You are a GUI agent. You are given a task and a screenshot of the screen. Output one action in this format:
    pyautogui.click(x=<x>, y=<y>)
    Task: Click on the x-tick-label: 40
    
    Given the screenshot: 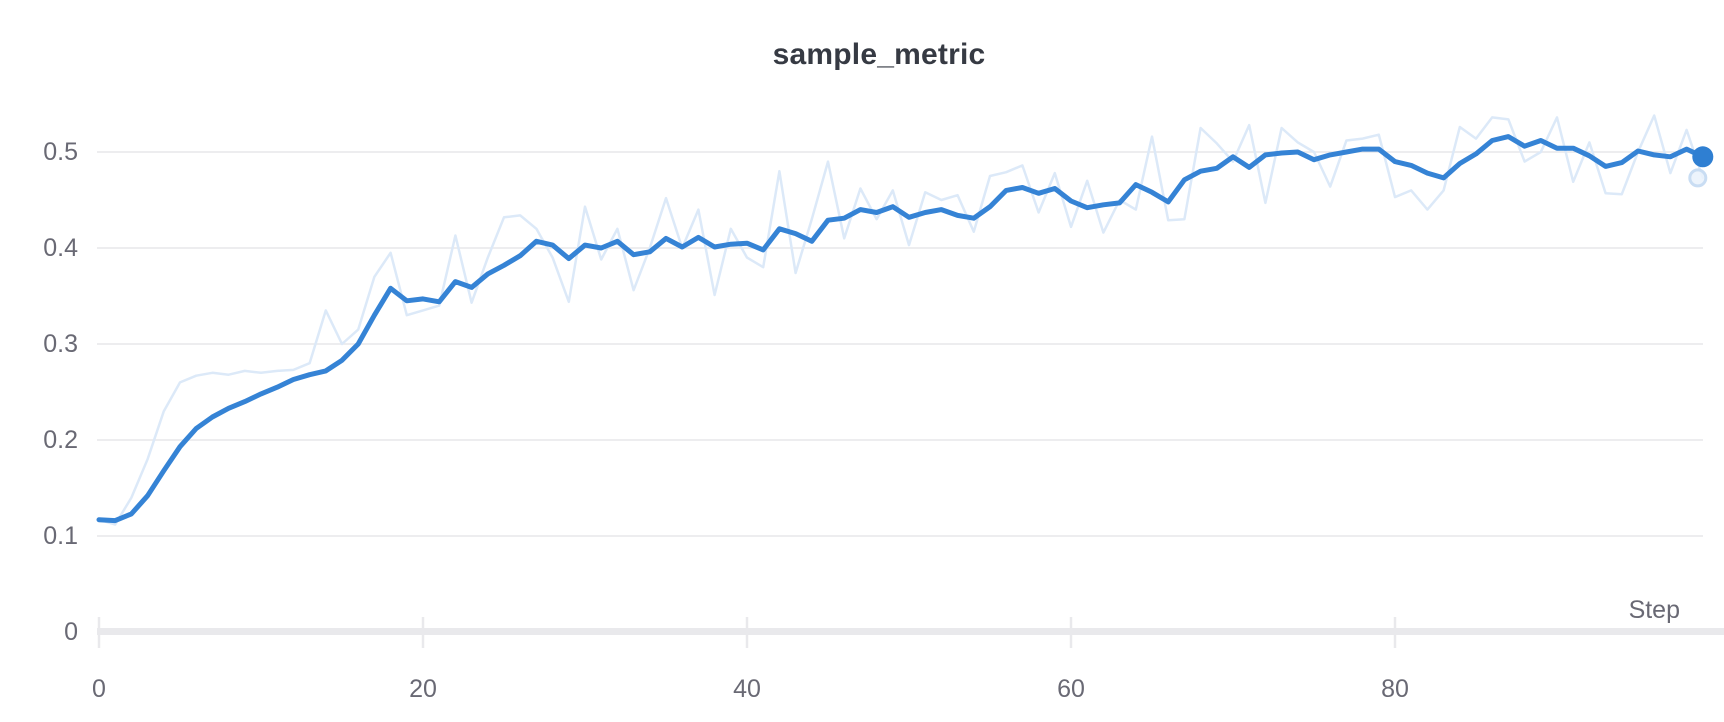 What is the action you would take?
    pyautogui.click(x=747, y=689)
    